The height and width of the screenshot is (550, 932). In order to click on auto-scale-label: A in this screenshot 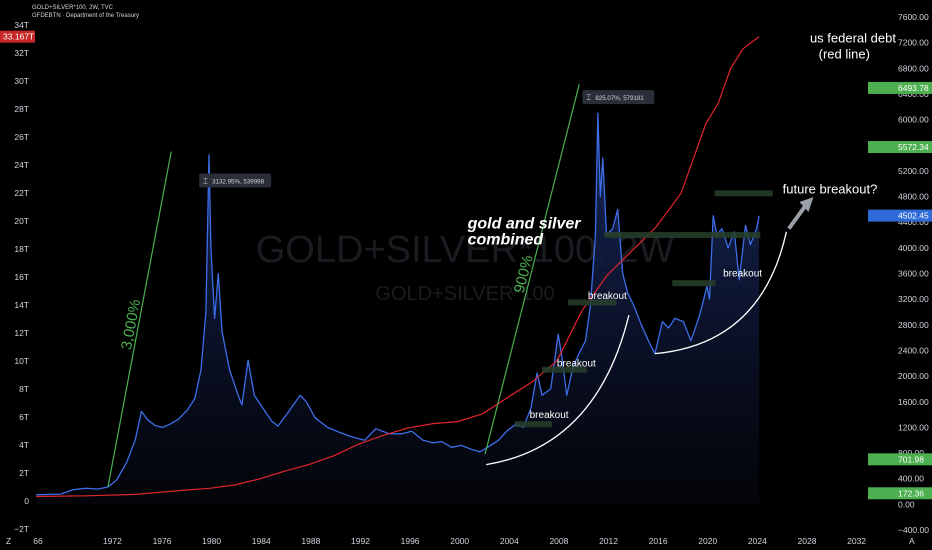, I will do `click(912, 541)`.